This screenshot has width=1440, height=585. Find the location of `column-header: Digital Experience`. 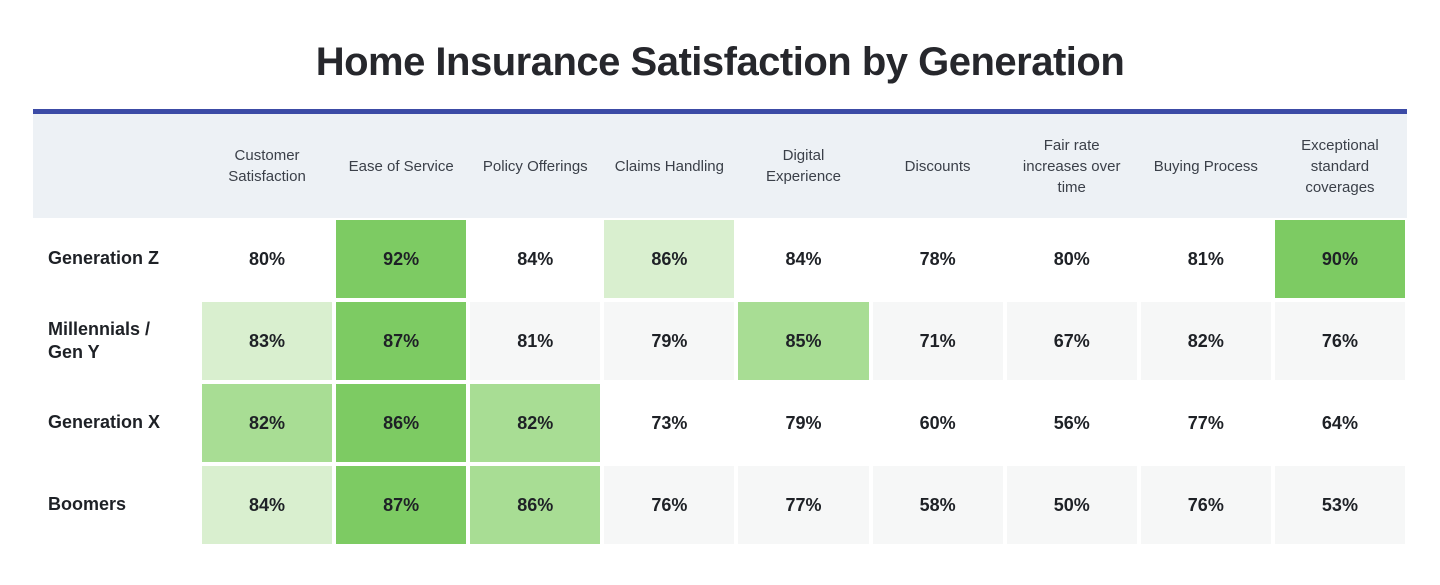

column-header: Digital Experience is located at coordinates (803, 166).